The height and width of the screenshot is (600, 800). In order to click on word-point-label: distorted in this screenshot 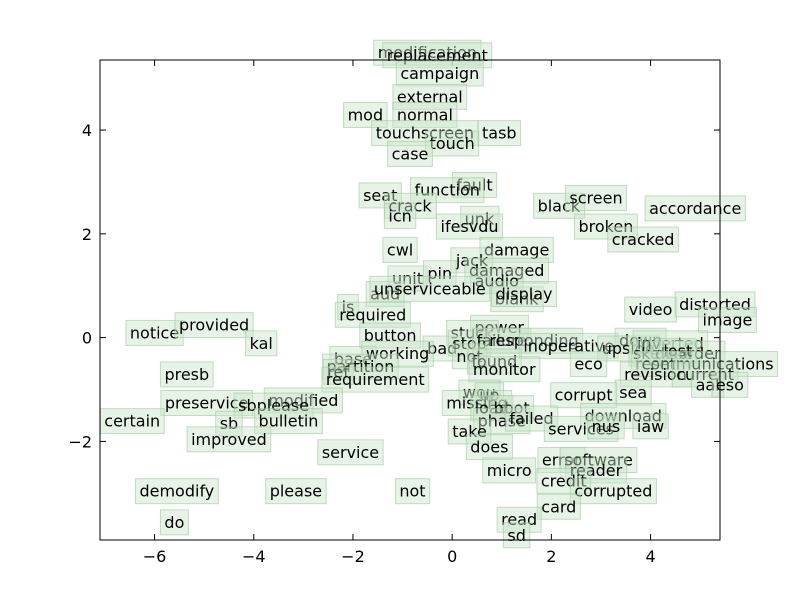, I will do `click(715, 304)`.